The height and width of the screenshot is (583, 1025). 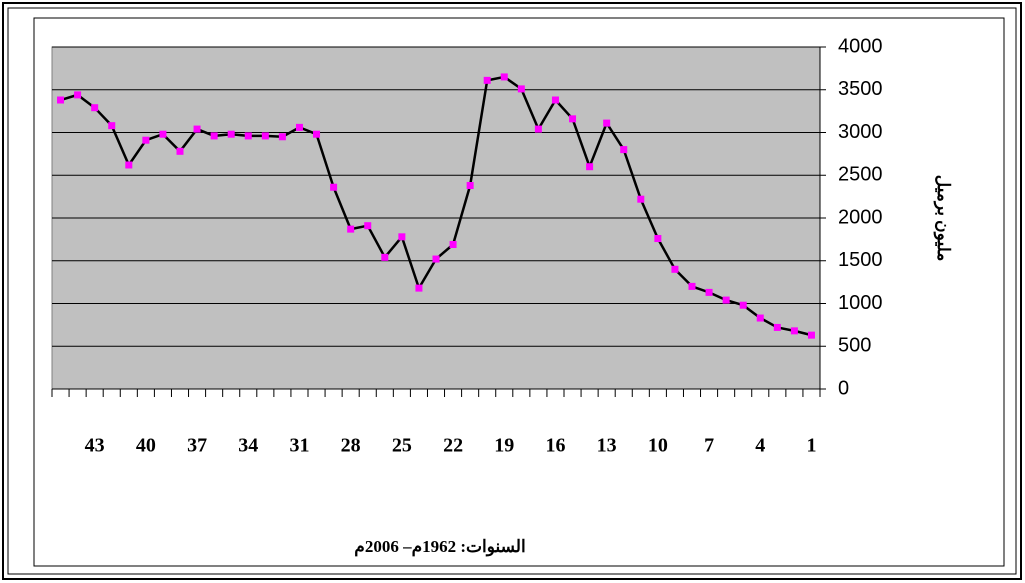 What do you see at coordinates (197, 446) in the screenshot?
I see `x-tick-label: 37` at bounding box center [197, 446].